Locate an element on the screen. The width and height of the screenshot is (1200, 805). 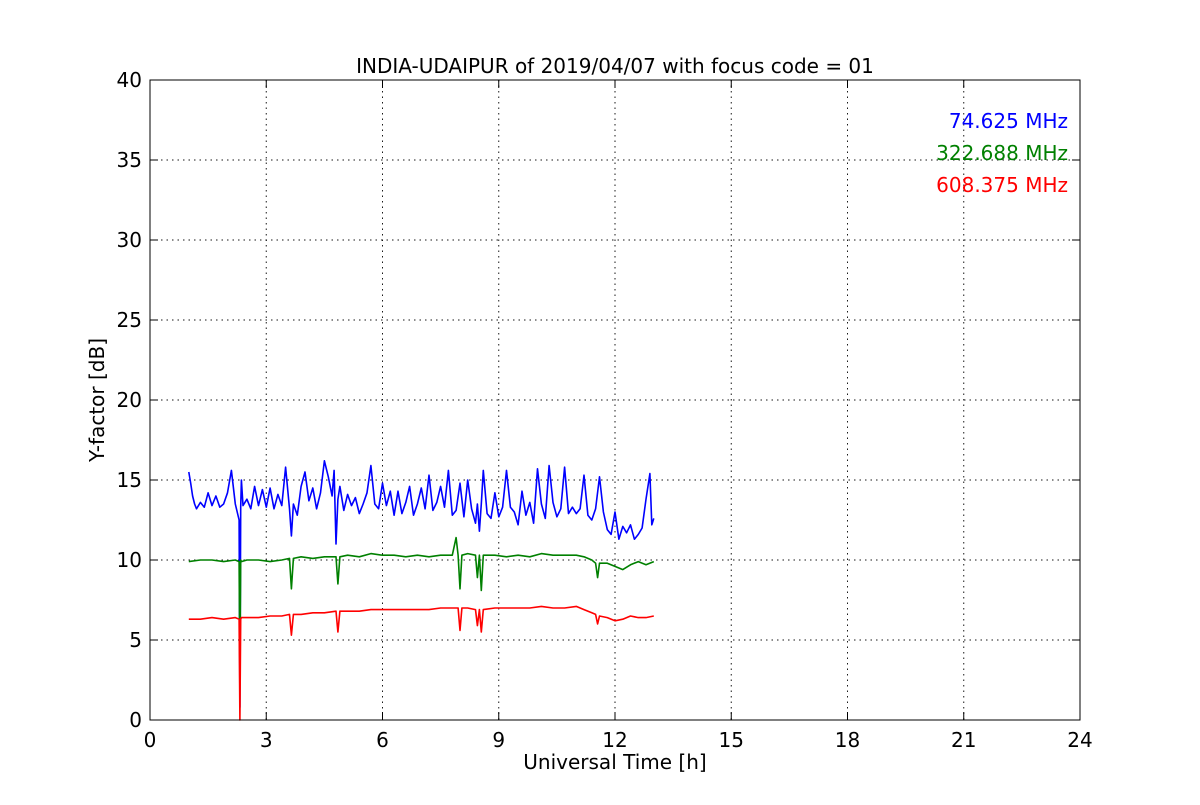
y-tick-label: 15 is located at coordinates (129, 480).